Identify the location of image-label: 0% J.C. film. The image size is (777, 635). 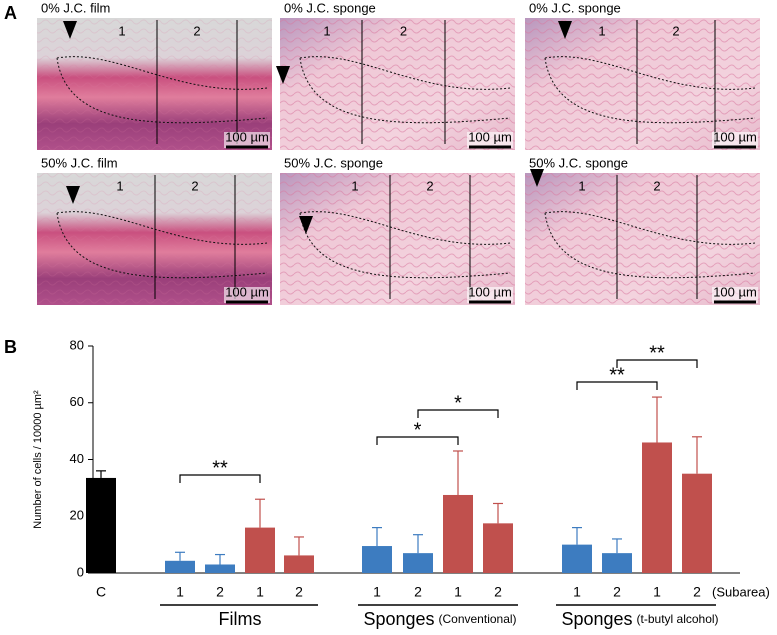
(75, 7).